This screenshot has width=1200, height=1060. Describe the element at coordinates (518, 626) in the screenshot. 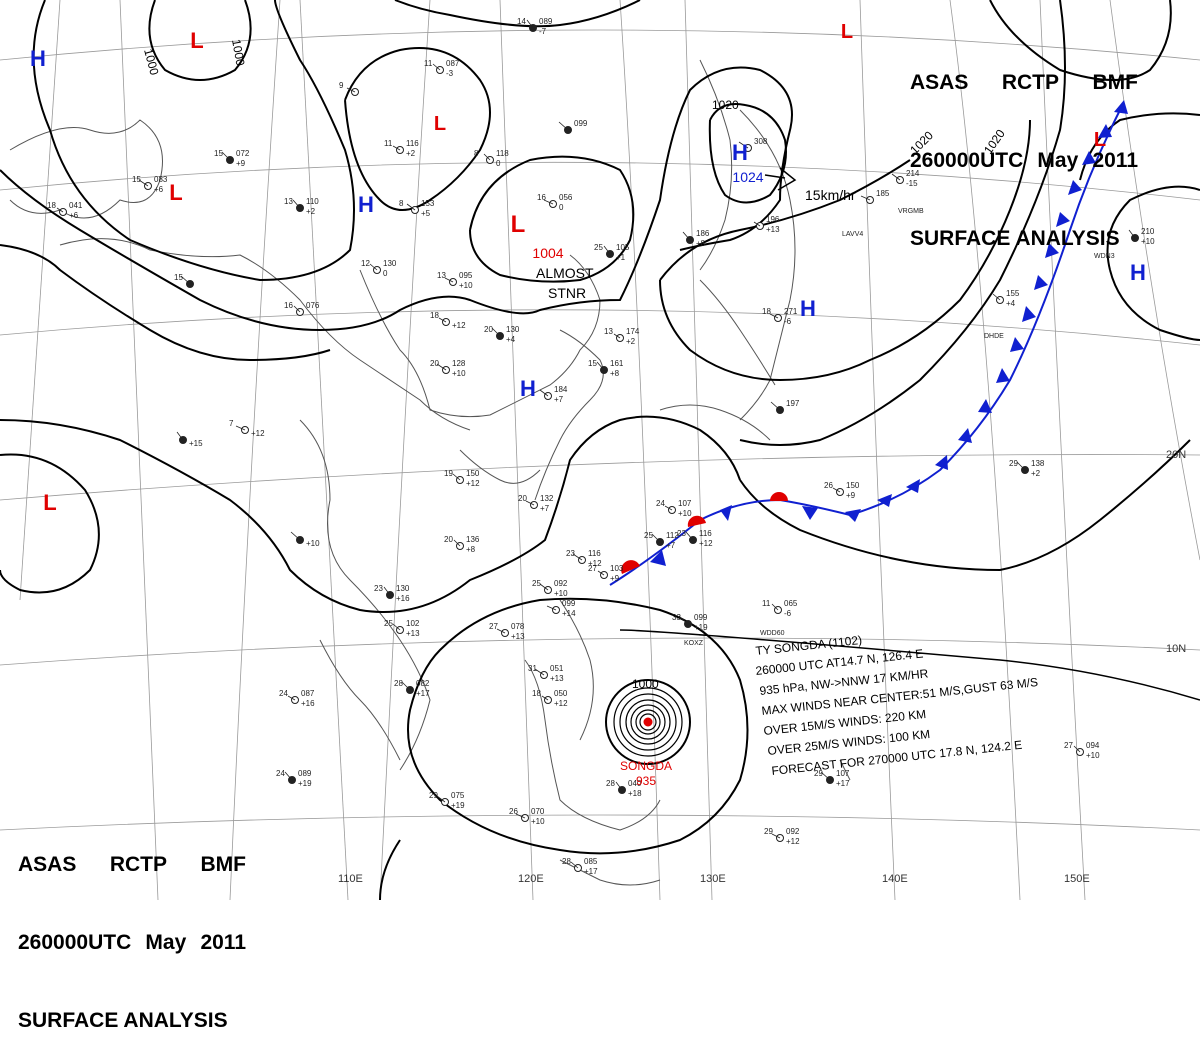

I see `station-pressure: 078` at that location.